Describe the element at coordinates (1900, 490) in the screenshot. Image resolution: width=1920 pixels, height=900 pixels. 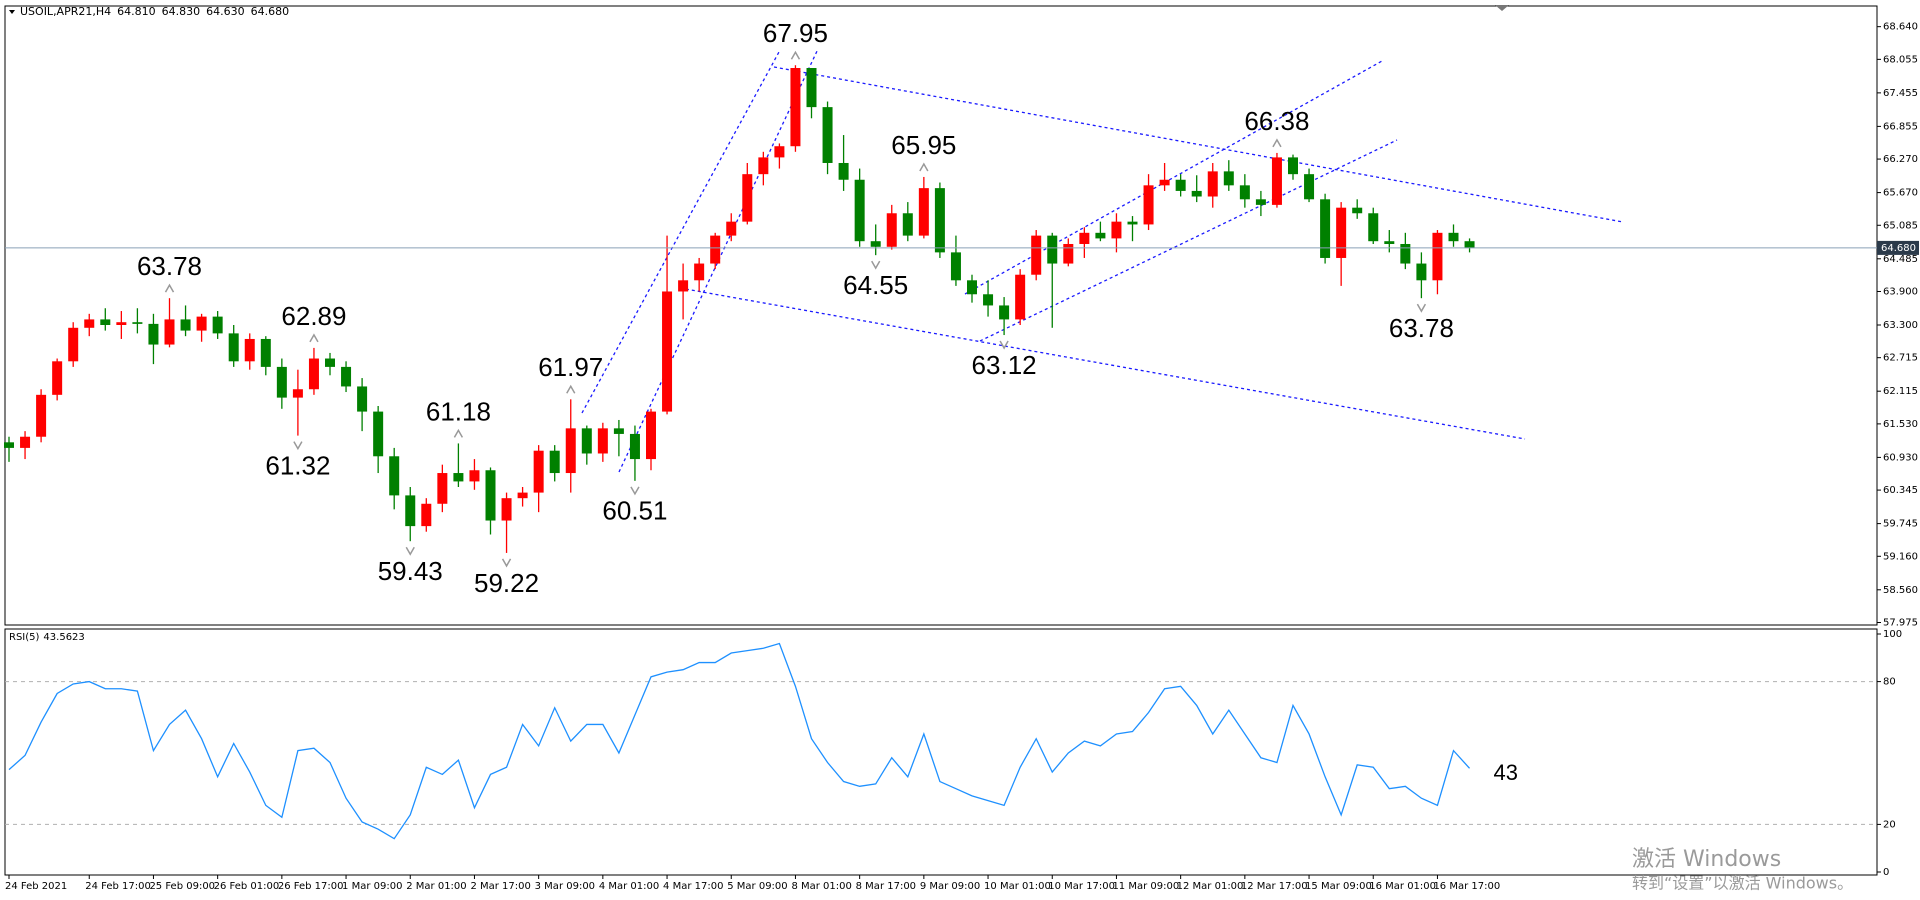
I see `y-tick-label: 60.345` at that location.